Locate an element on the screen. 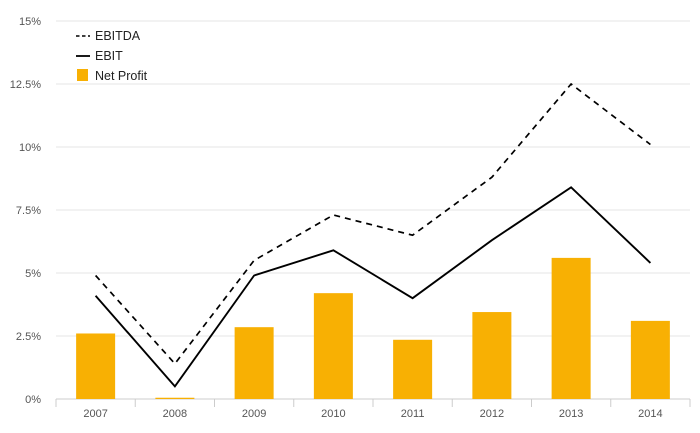 The image size is (700, 433). legend: EBITDA EBIT Net Profit is located at coordinates (112, 56).